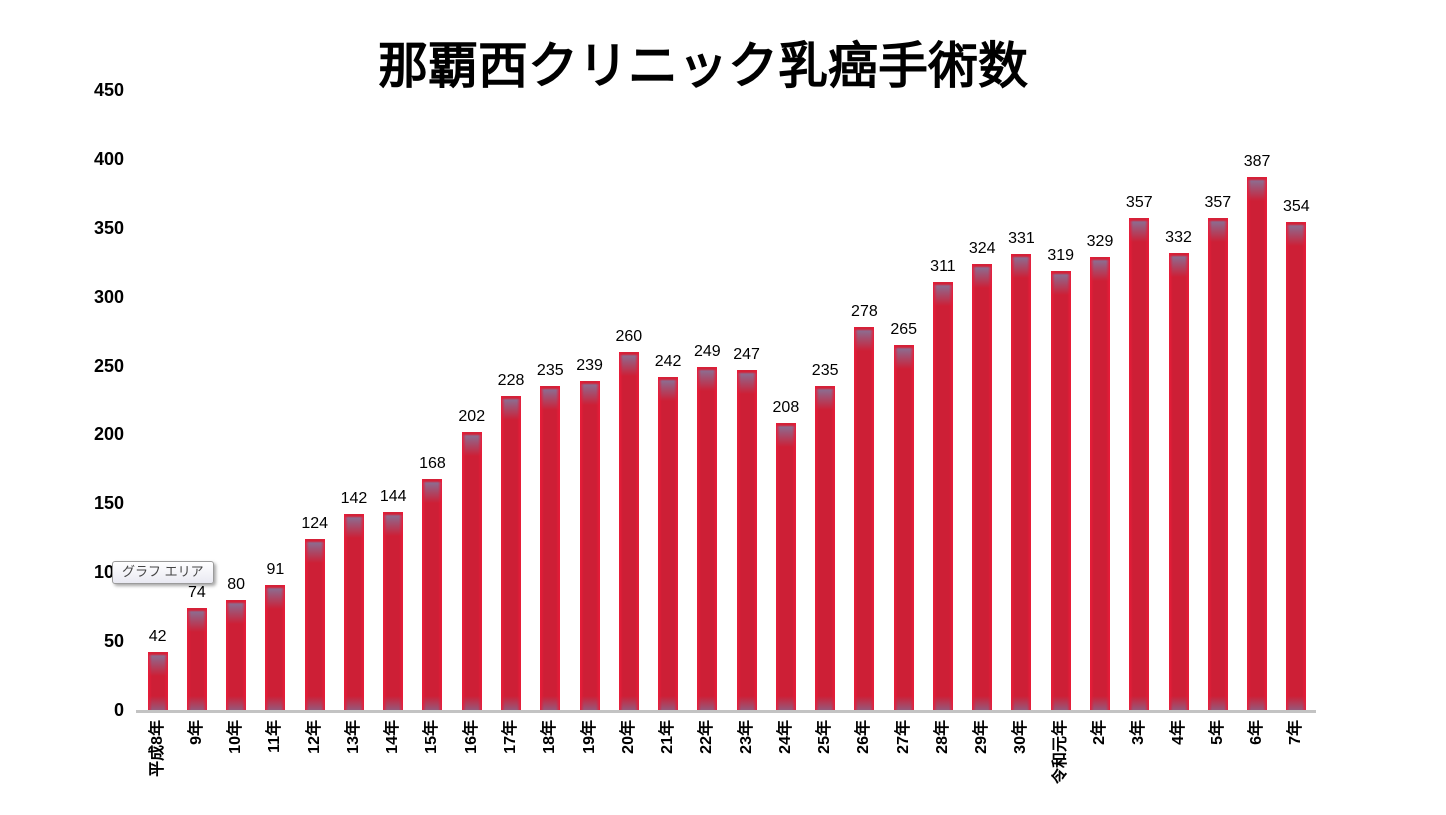  I want to click on bar-slot: 42 平成8年, so click(157, 433).